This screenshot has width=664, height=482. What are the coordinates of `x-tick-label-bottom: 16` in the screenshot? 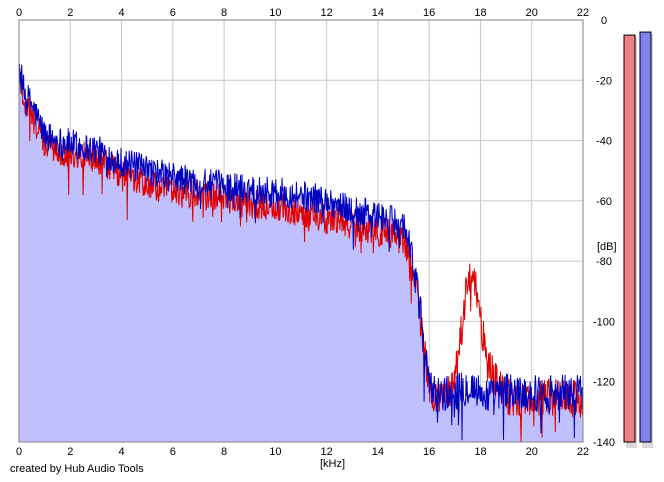 It's located at (429, 452).